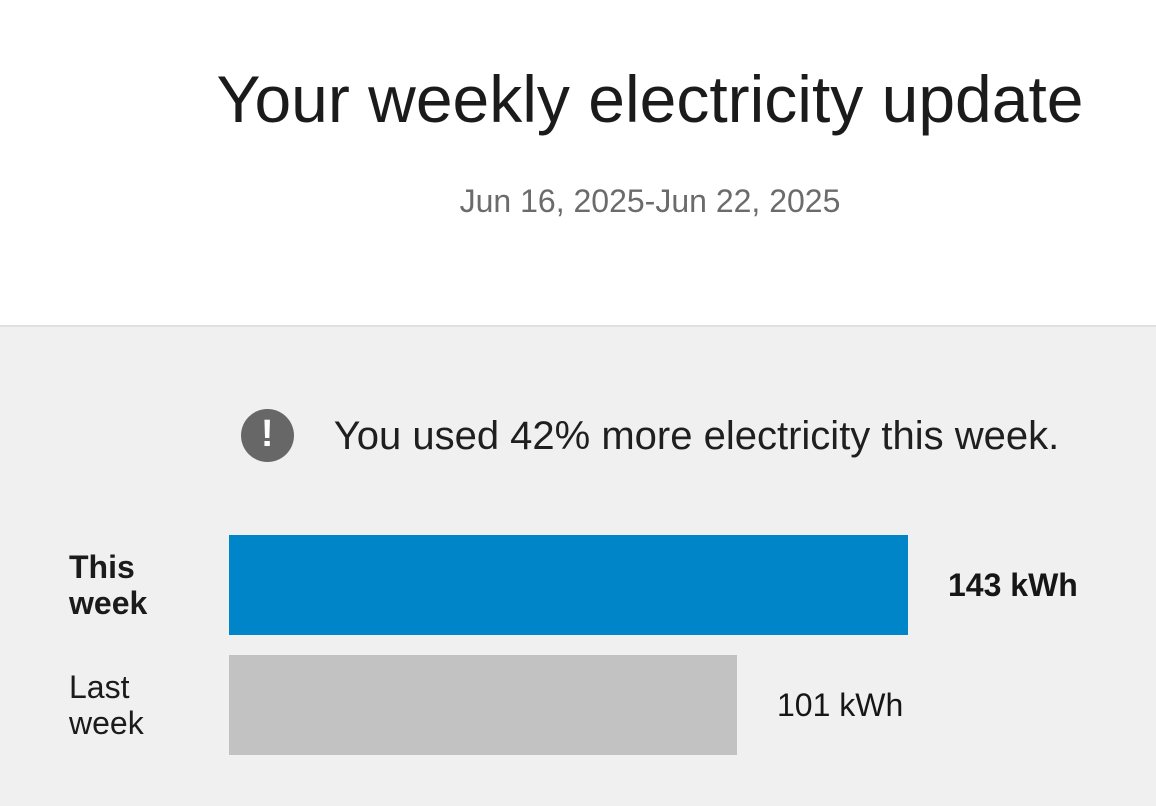 The height and width of the screenshot is (806, 1156). What do you see at coordinates (696, 435) in the screenshot?
I see `alert-message: You used 42% more electricity this week.` at bounding box center [696, 435].